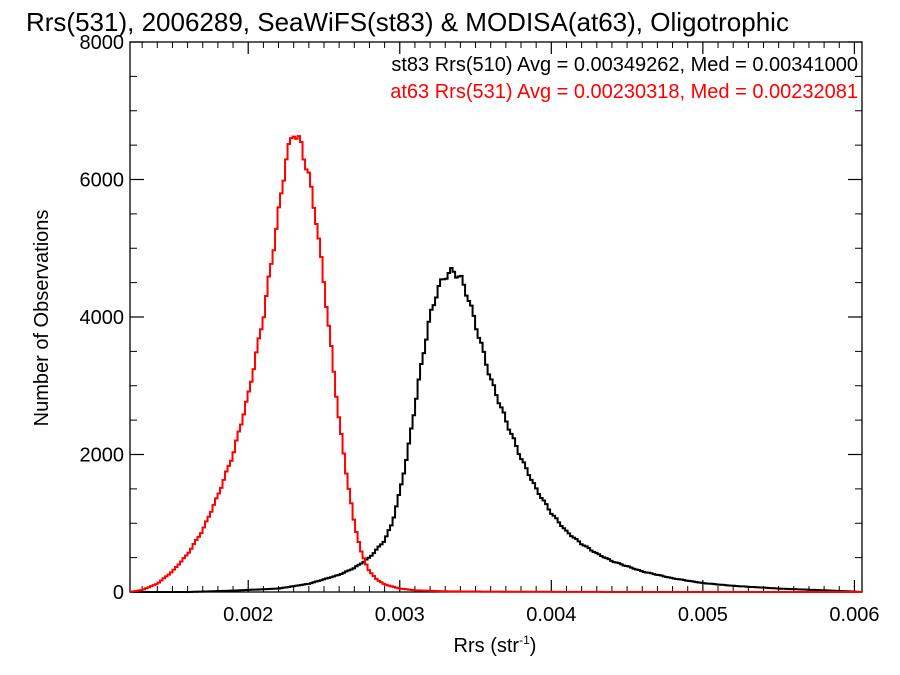 The image size is (900, 675). I want to click on y-tick-label: 4000, so click(102, 318).